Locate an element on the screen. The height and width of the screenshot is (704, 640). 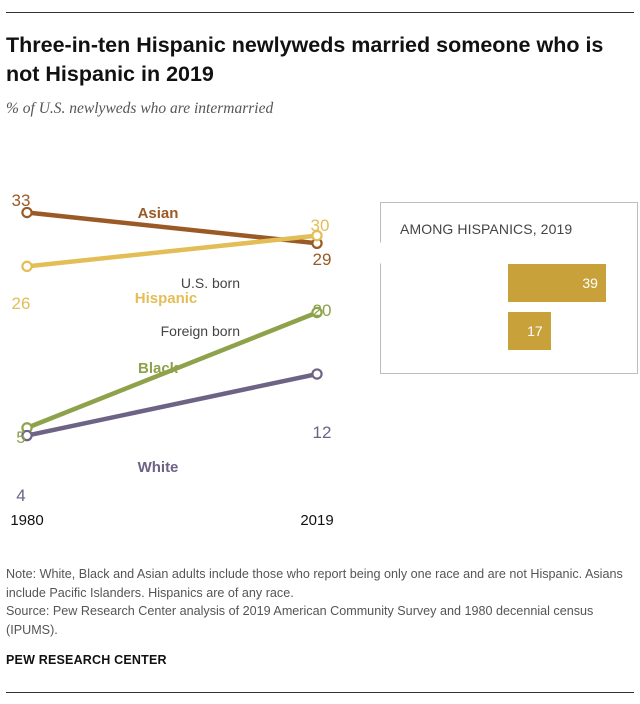
series-label: Hispanic is located at coordinates (166, 298).